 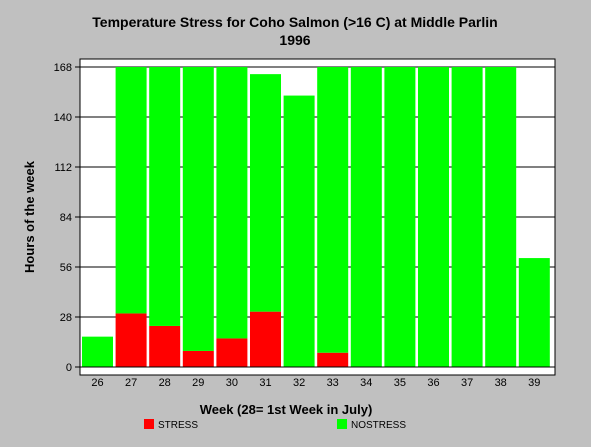 I want to click on y-axis-label: Hours of the week, so click(x=29, y=216).